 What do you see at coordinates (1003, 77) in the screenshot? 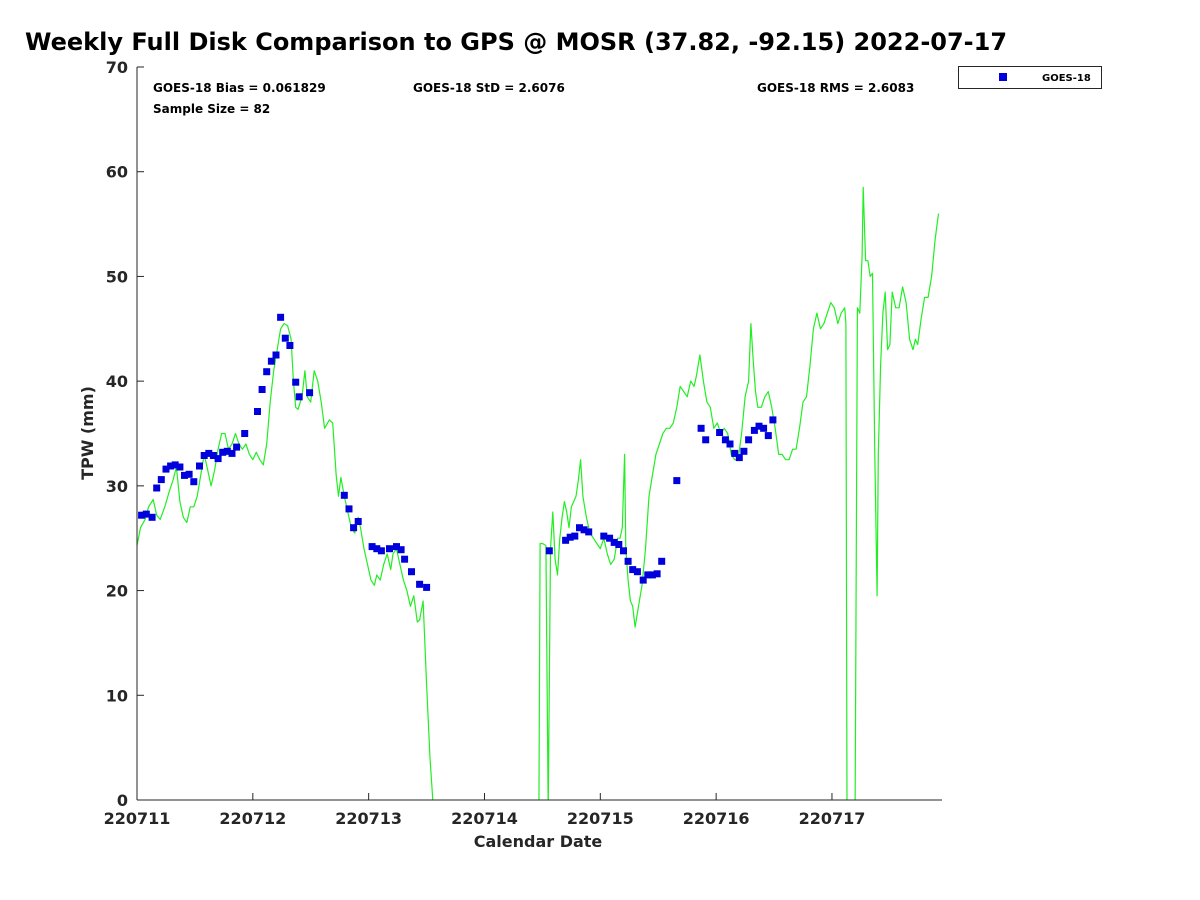
I see `legend-goes18-marker` at bounding box center [1003, 77].